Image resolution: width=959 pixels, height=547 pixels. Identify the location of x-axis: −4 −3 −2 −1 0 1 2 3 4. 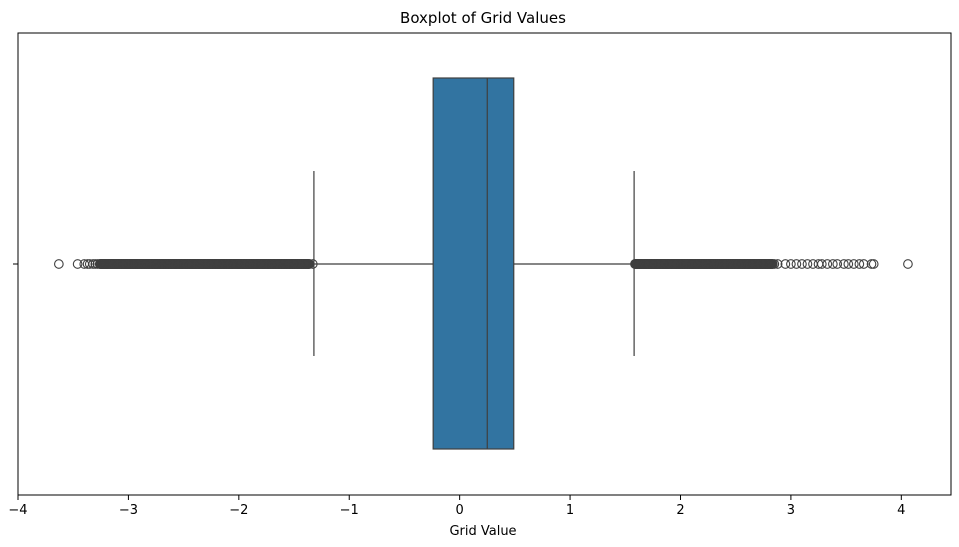
(456, 506).